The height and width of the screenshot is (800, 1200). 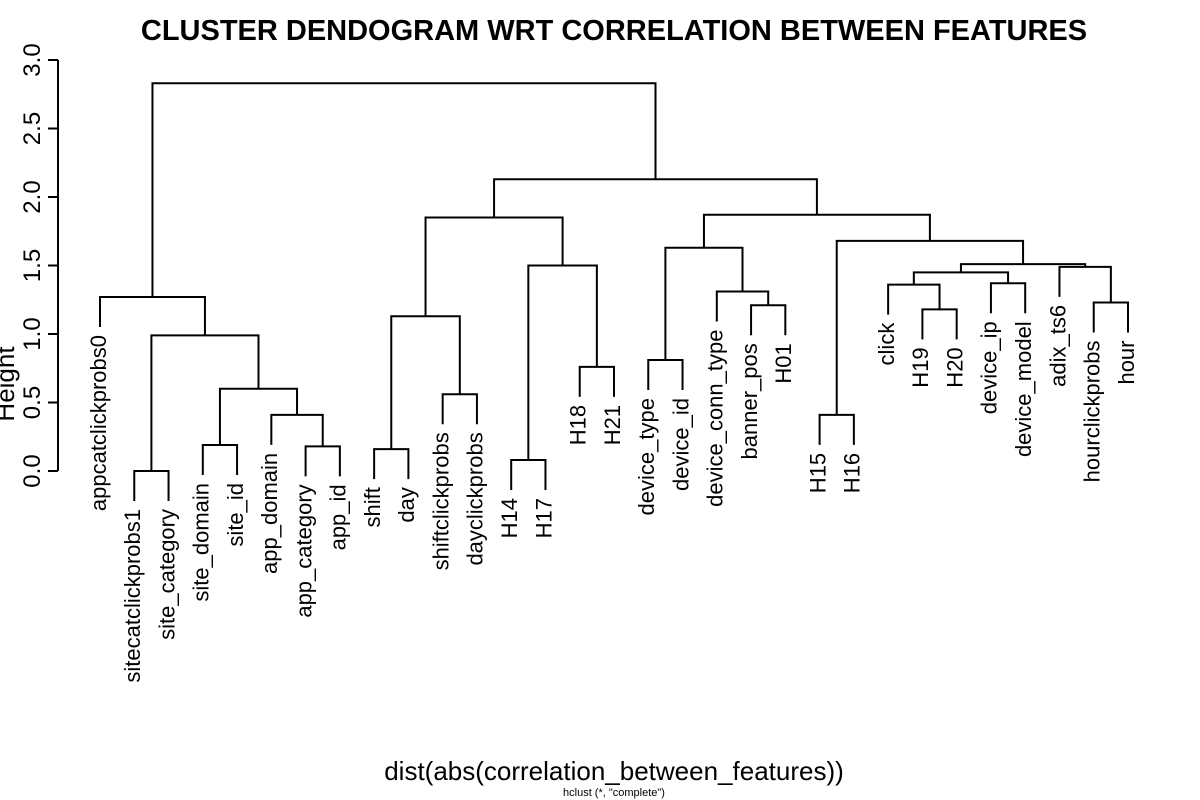 I want to click on leaf-label: H18, so click(x=578, y=425).